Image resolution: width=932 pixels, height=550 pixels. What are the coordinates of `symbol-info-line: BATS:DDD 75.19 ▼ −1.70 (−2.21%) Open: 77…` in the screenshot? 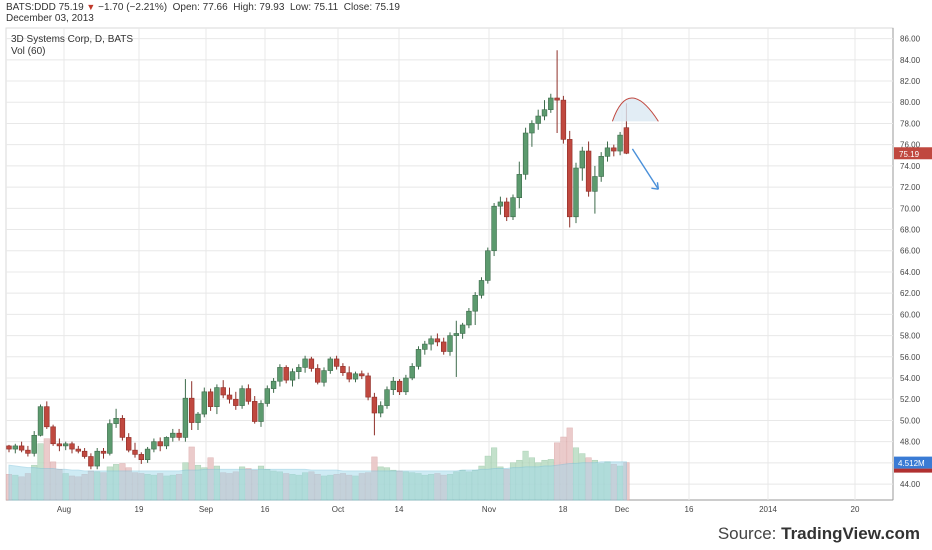 It's located at (203, 7).